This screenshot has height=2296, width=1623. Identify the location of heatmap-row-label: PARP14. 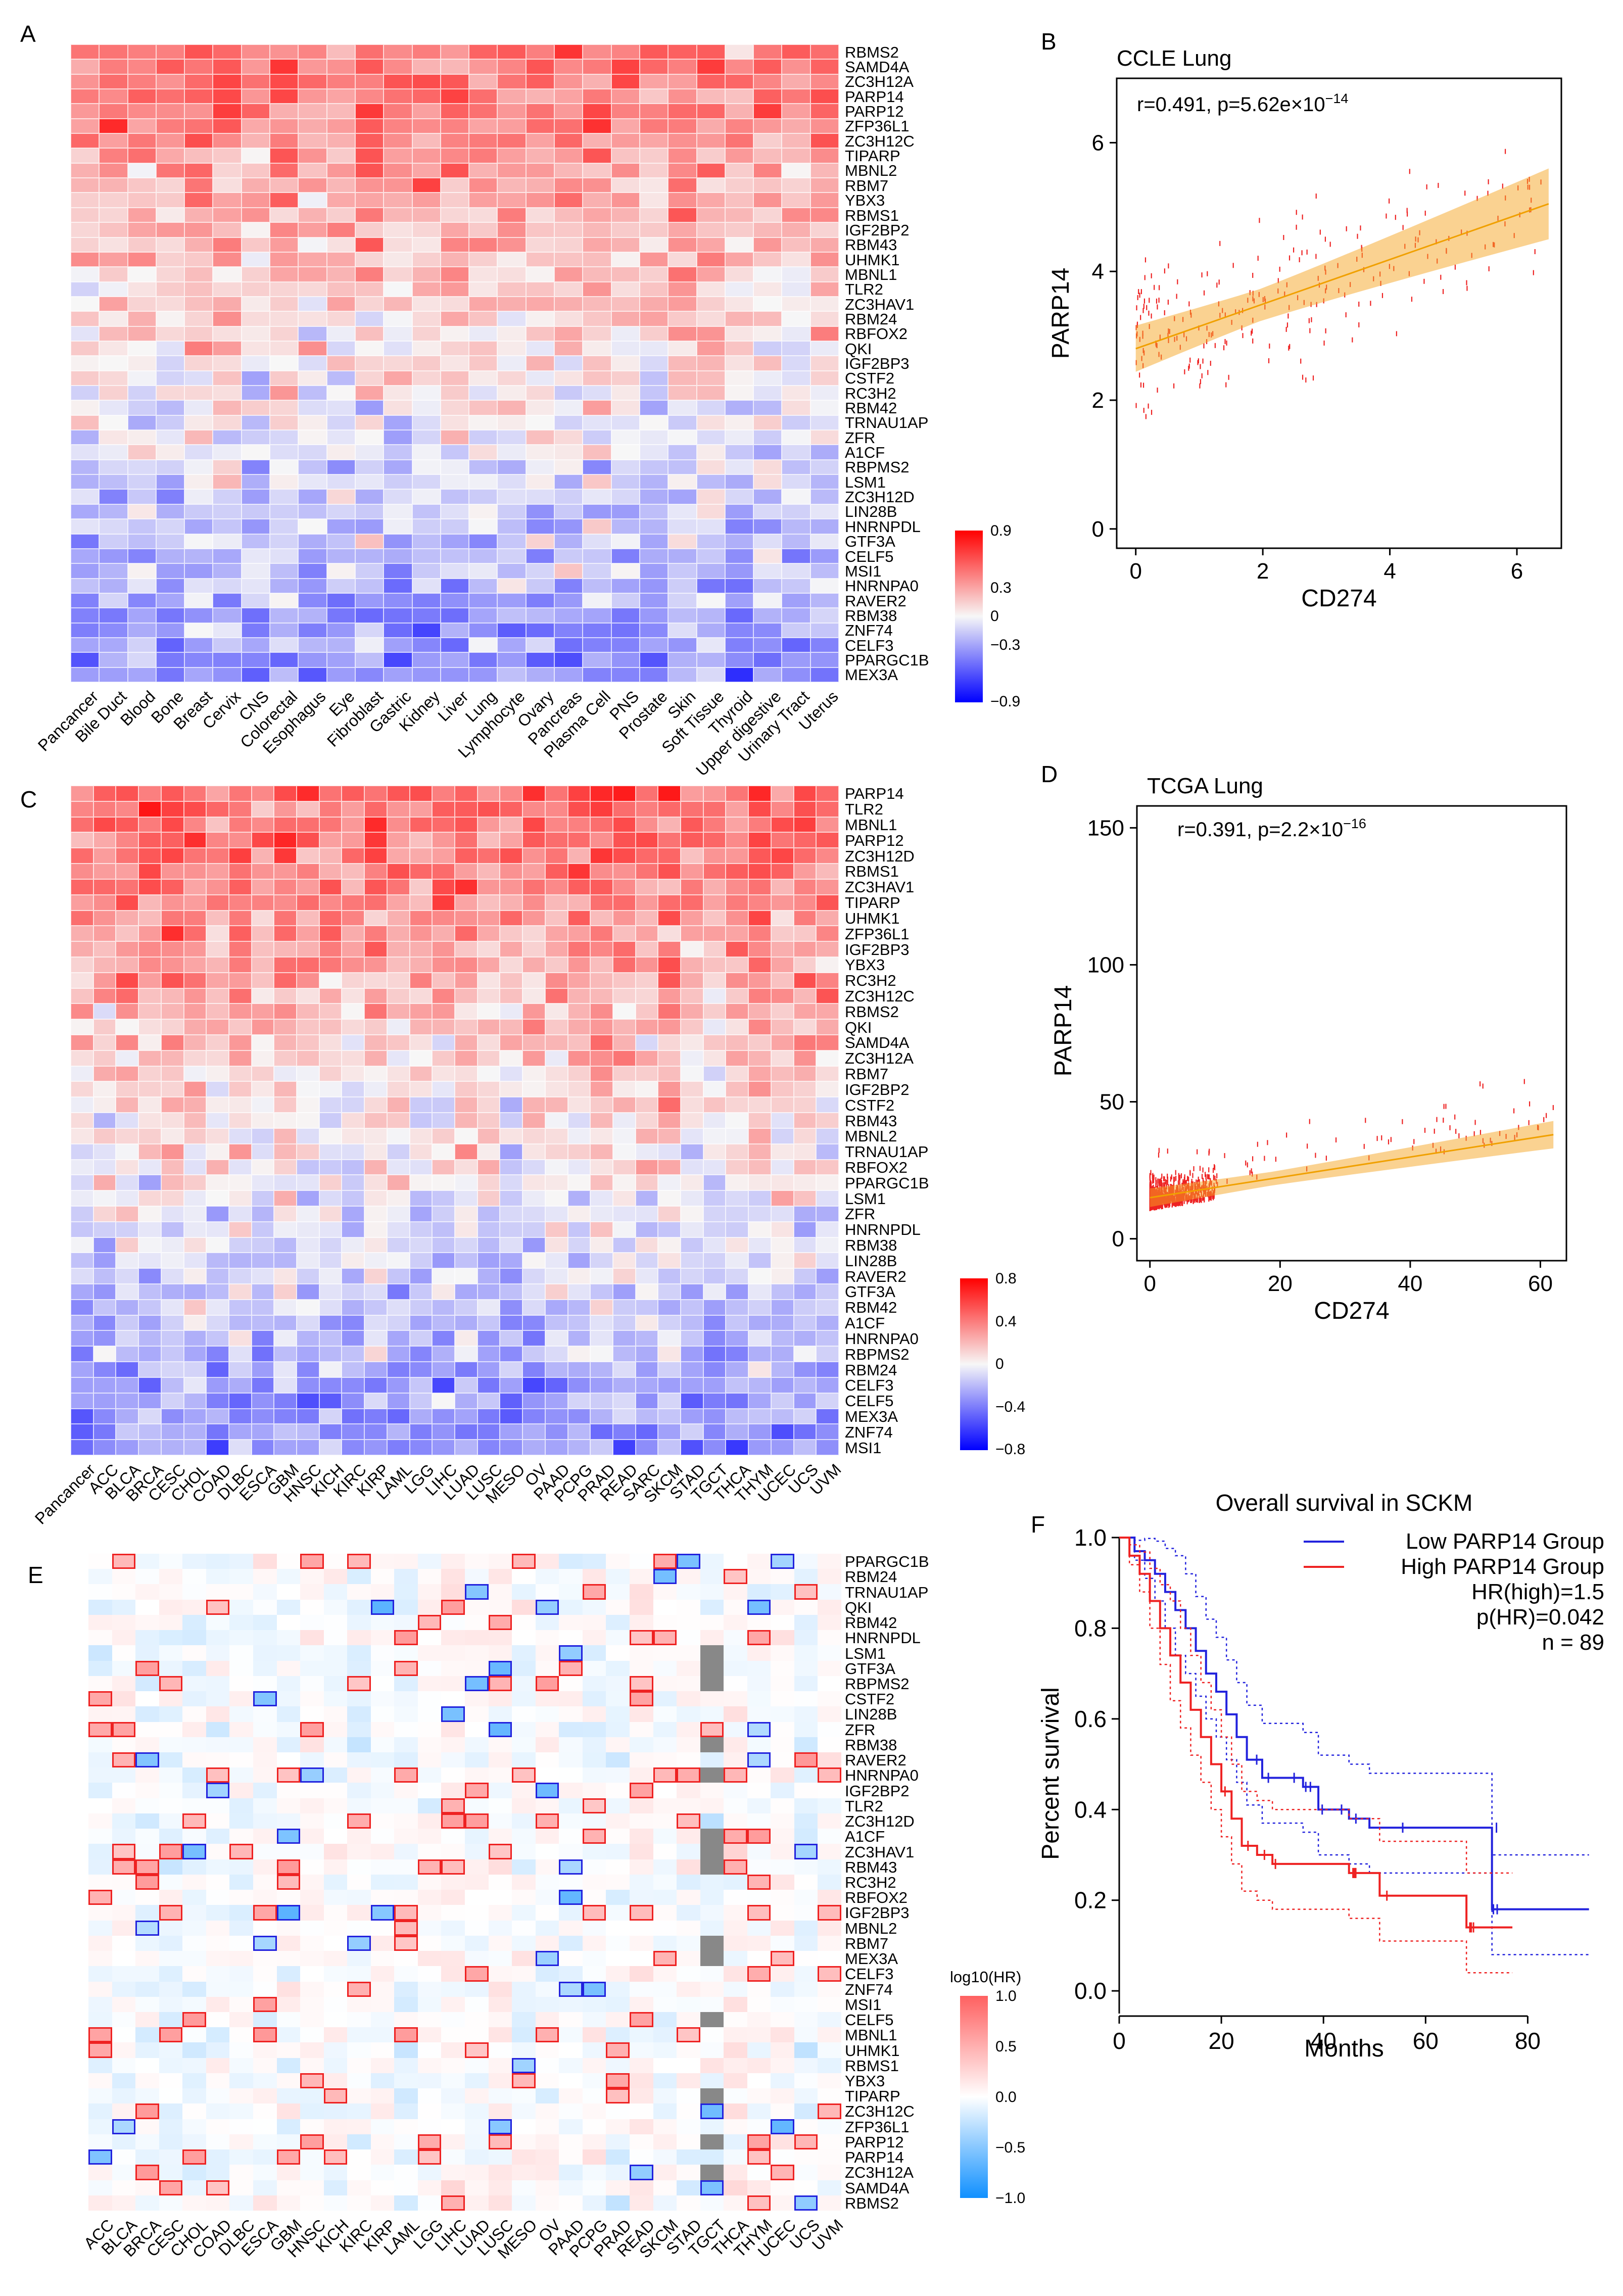
(875, 96).